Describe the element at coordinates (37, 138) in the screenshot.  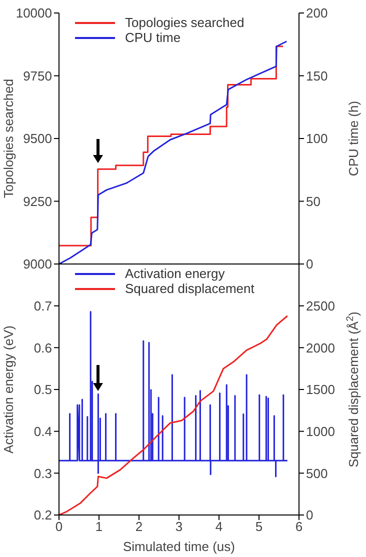
I see `y-tick-label: 9500` at that location.